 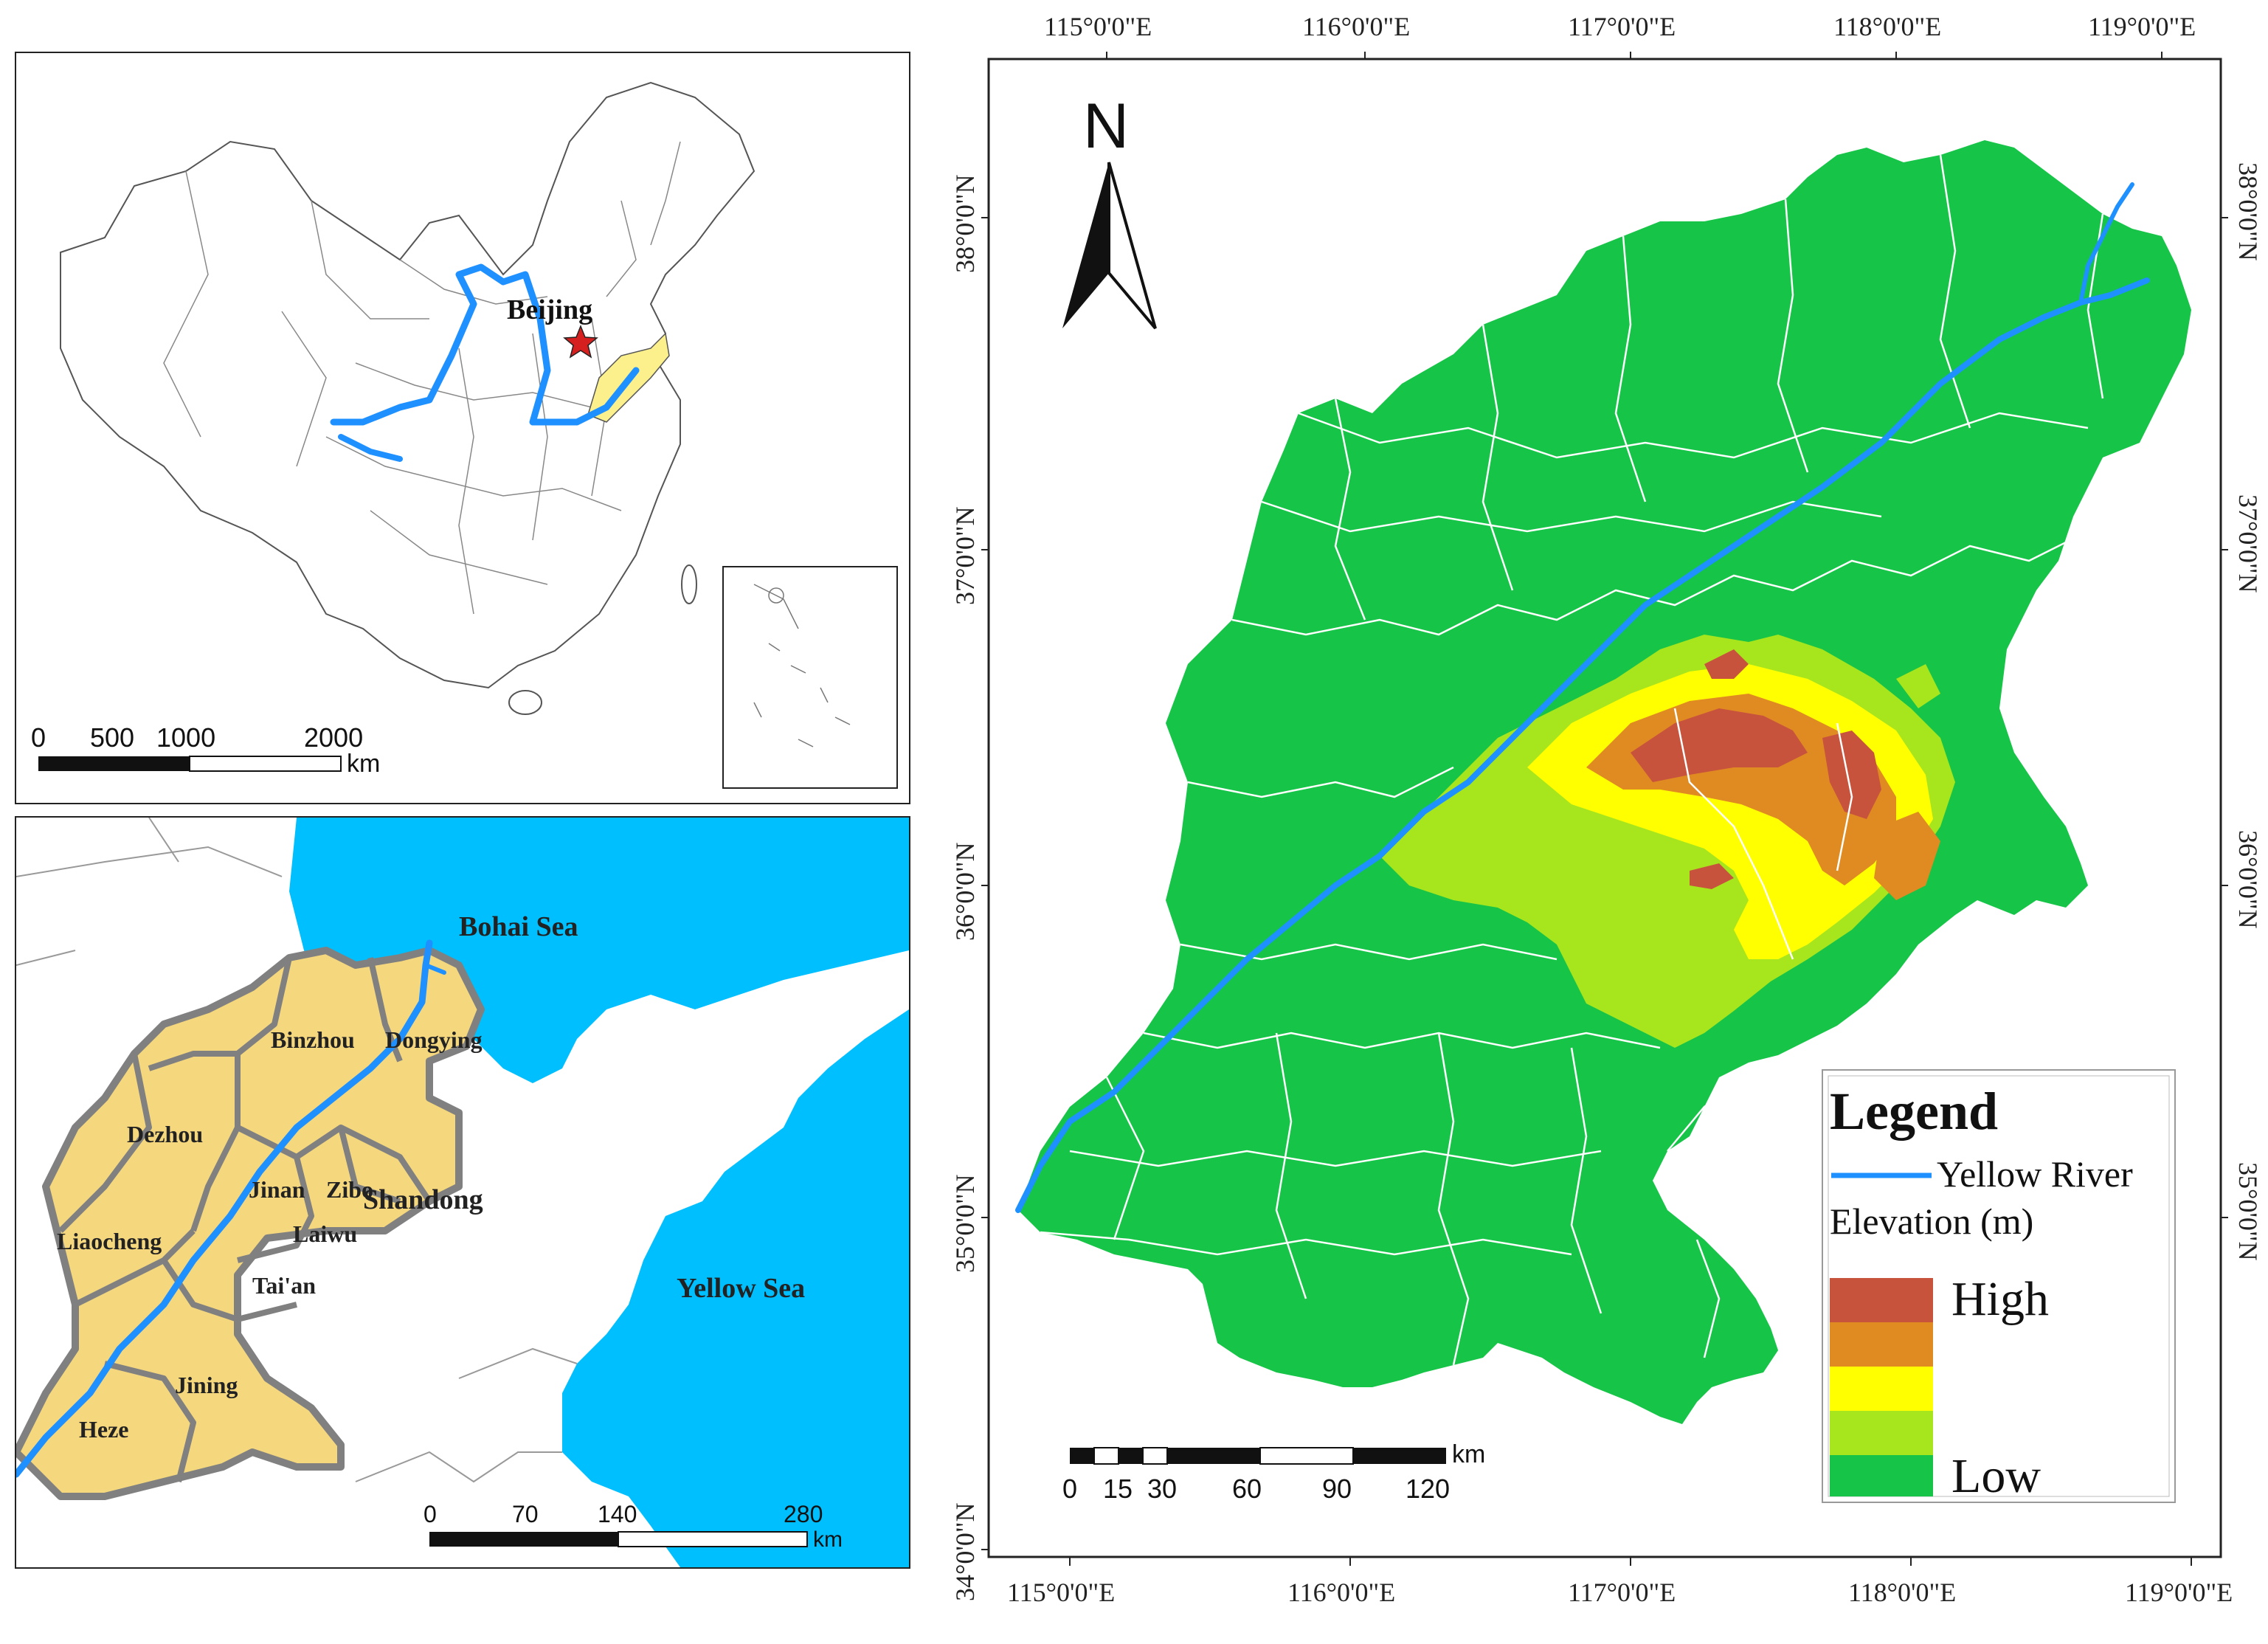 What do you see at coordinates (1109, 211) in the screenshot?
I see `north-arrow-icon: N` at bounding box center [1109, 211].